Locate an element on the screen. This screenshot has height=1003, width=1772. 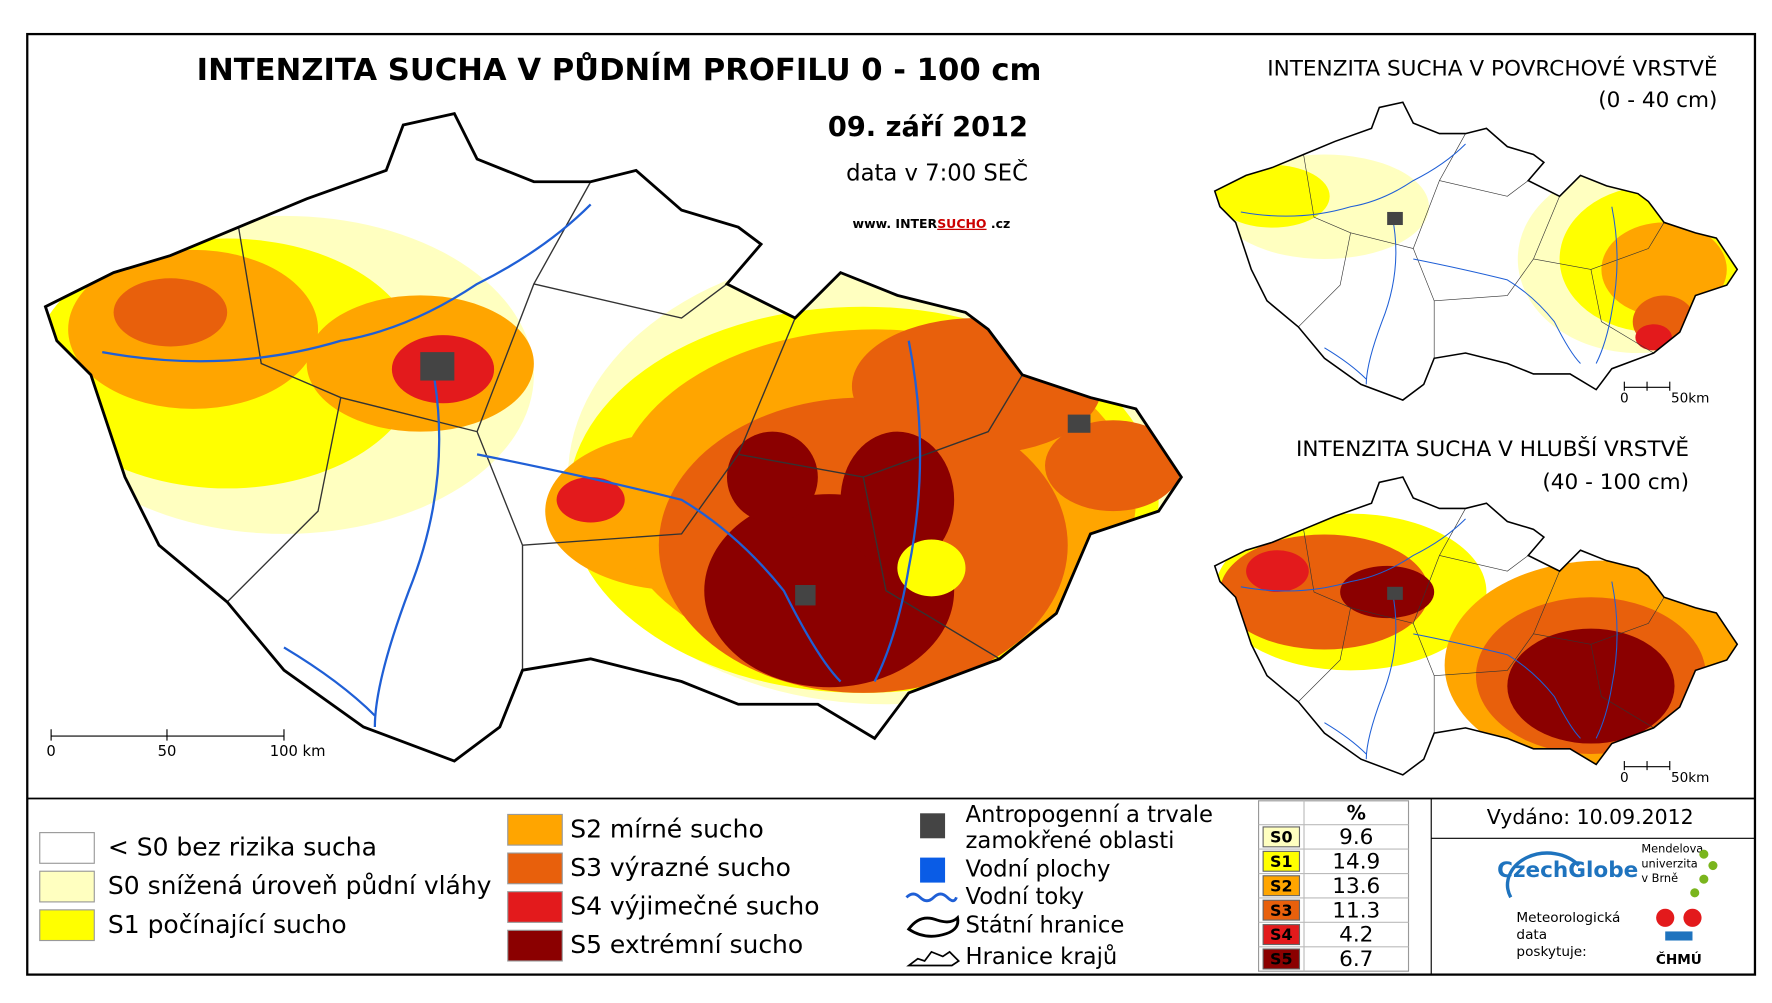
legend-label: S1 počínající sucho is located at coordinates (227, 924).